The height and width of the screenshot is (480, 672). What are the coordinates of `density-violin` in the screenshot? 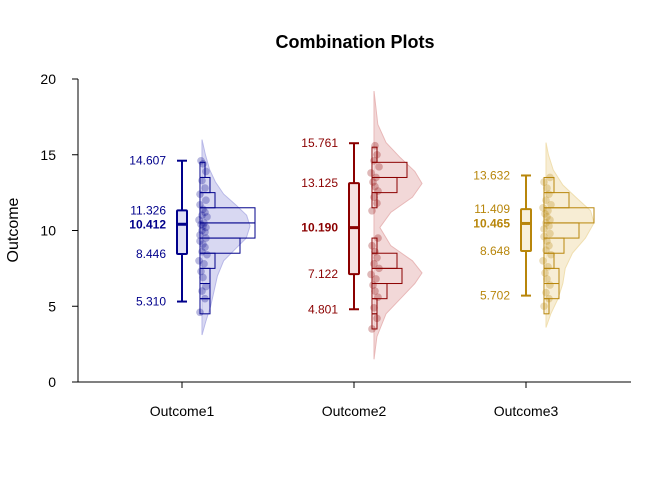 It's located at (398, 225).